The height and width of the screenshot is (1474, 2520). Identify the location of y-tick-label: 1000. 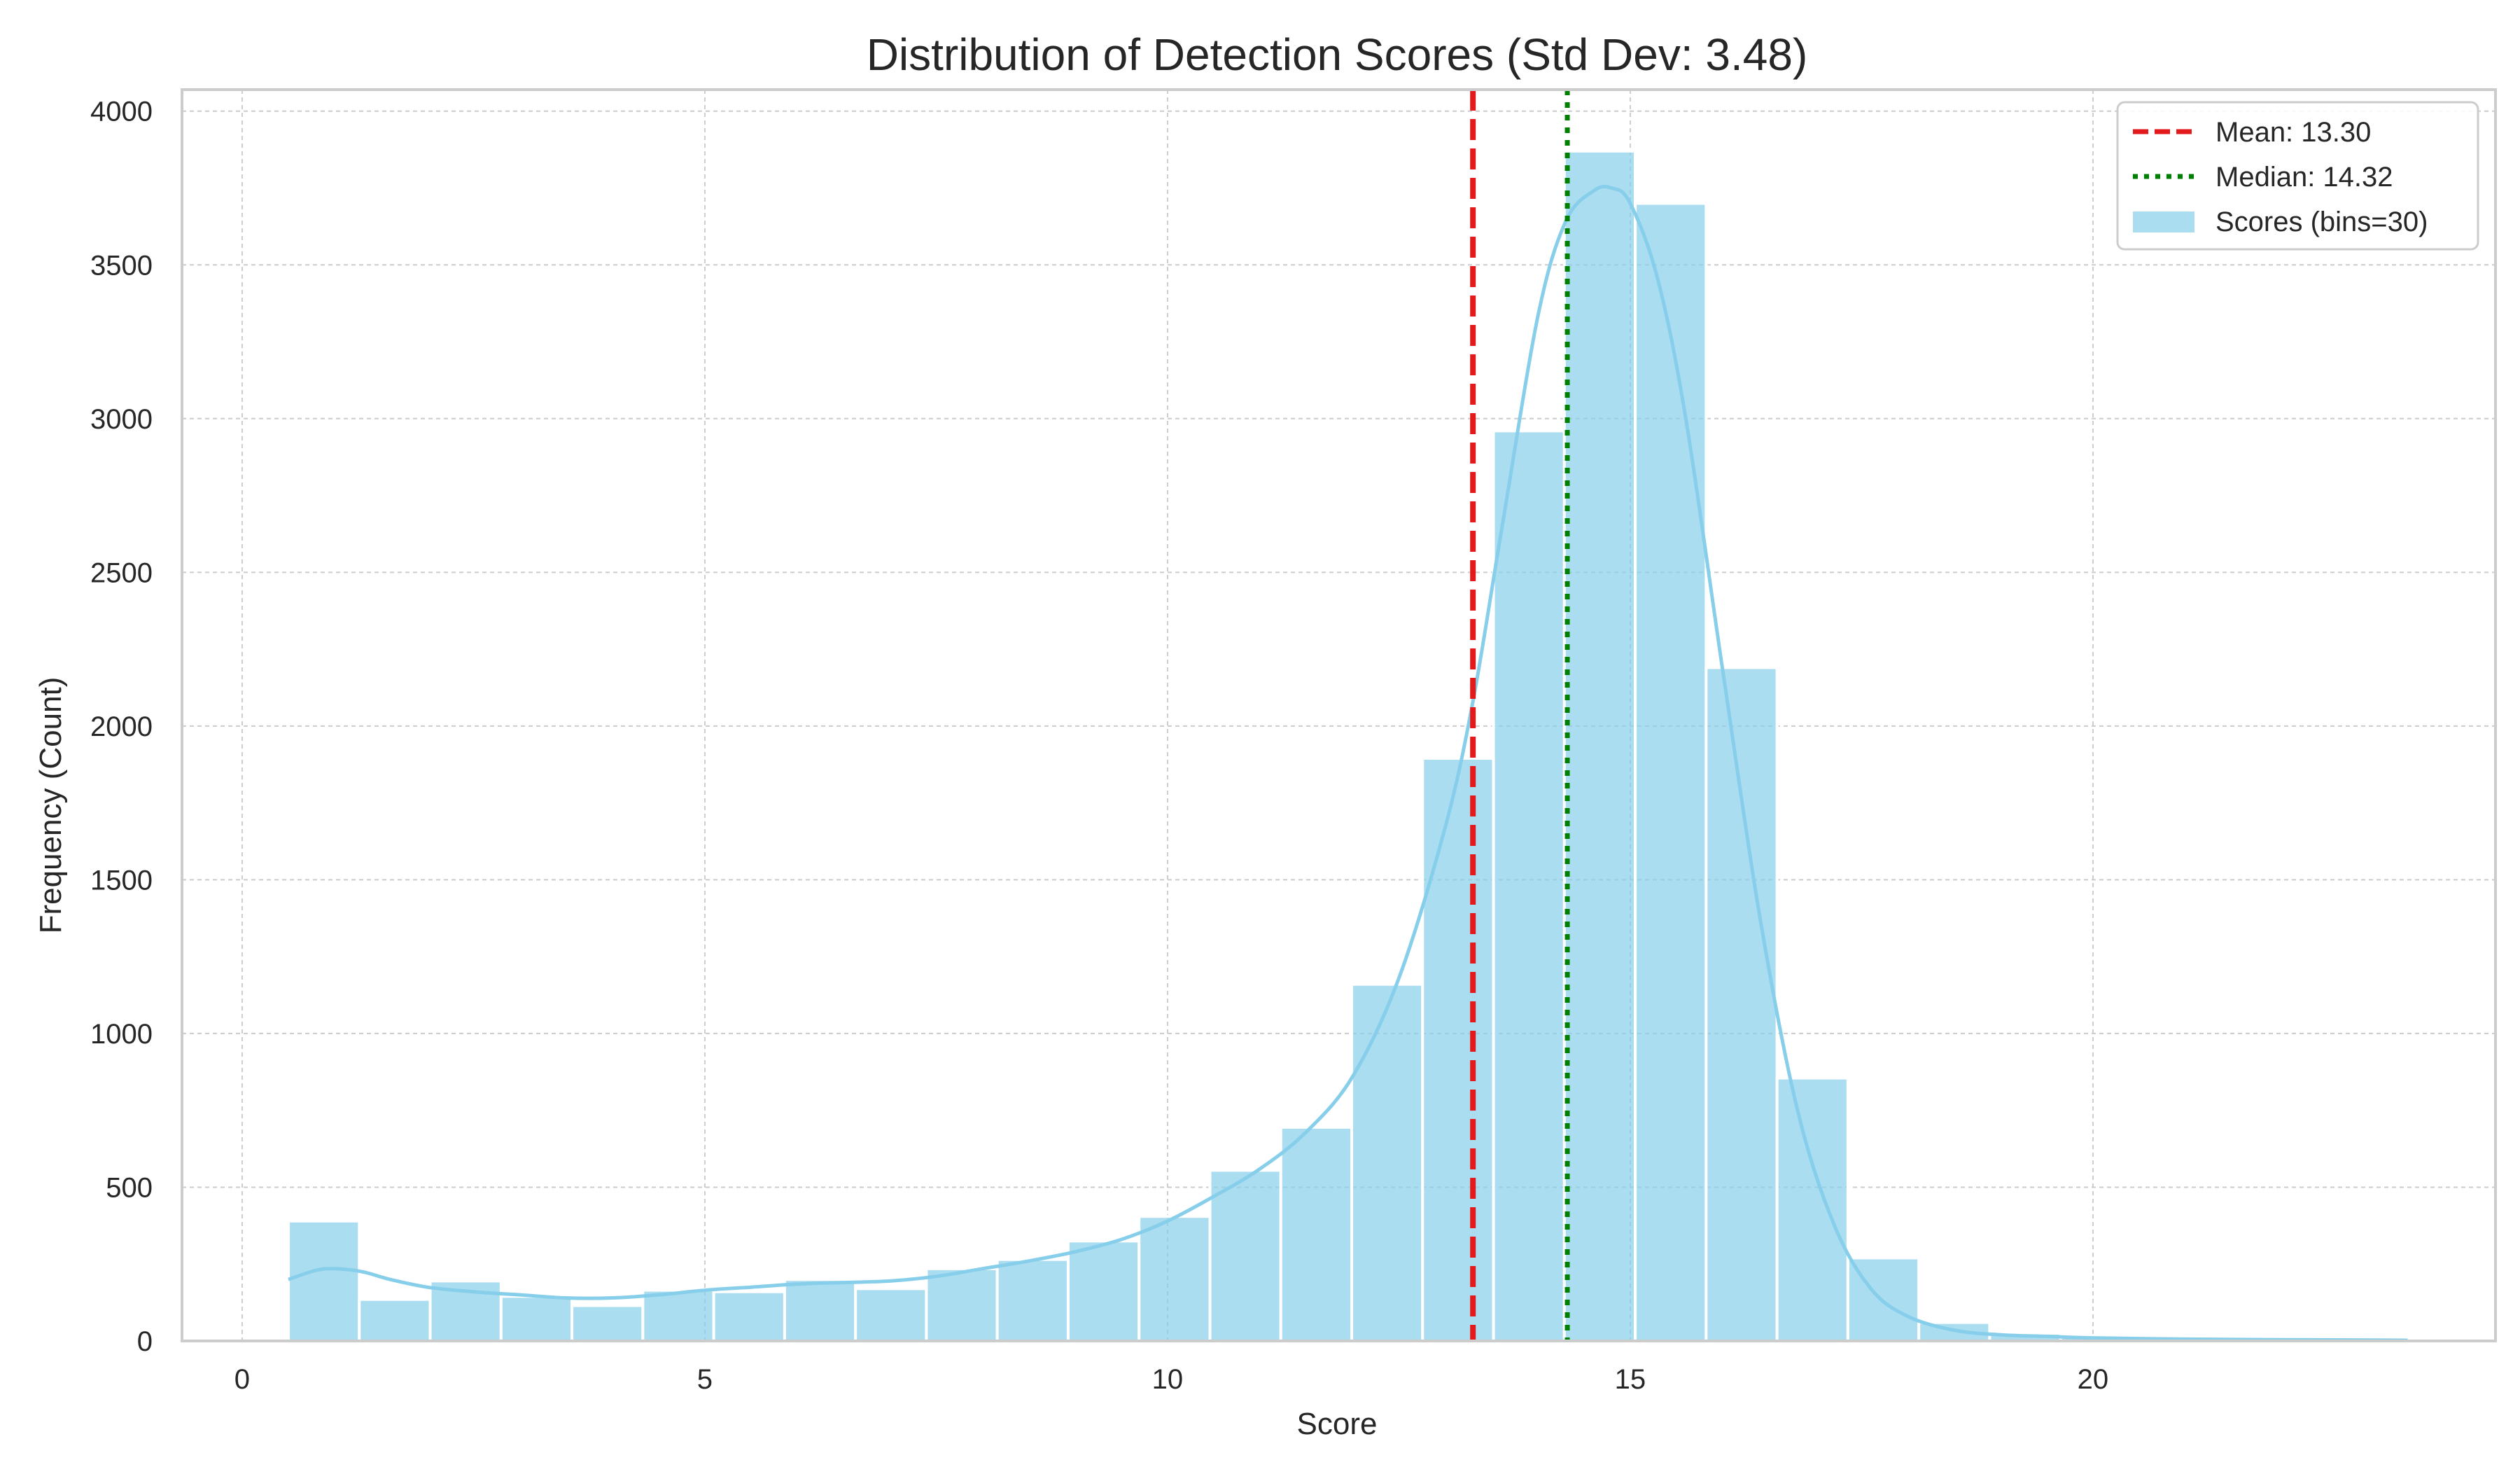
(121, 1034).